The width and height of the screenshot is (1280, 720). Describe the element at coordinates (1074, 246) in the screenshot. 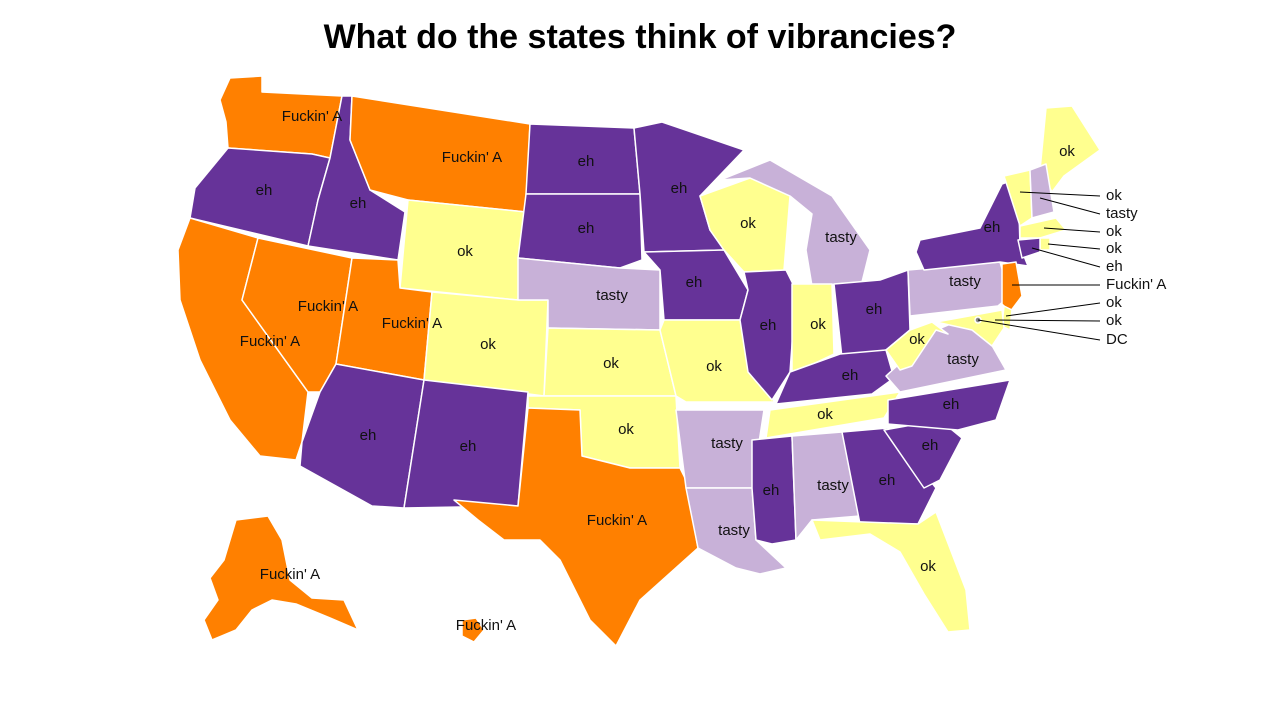

I see `callout-line-ri` at that location.